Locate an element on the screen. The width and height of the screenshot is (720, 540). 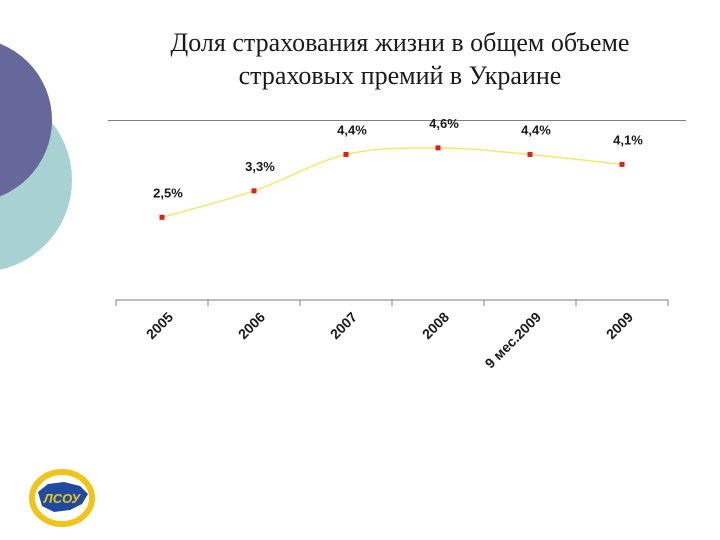
data-label: 4,6% is located at coordinates (444, 123).